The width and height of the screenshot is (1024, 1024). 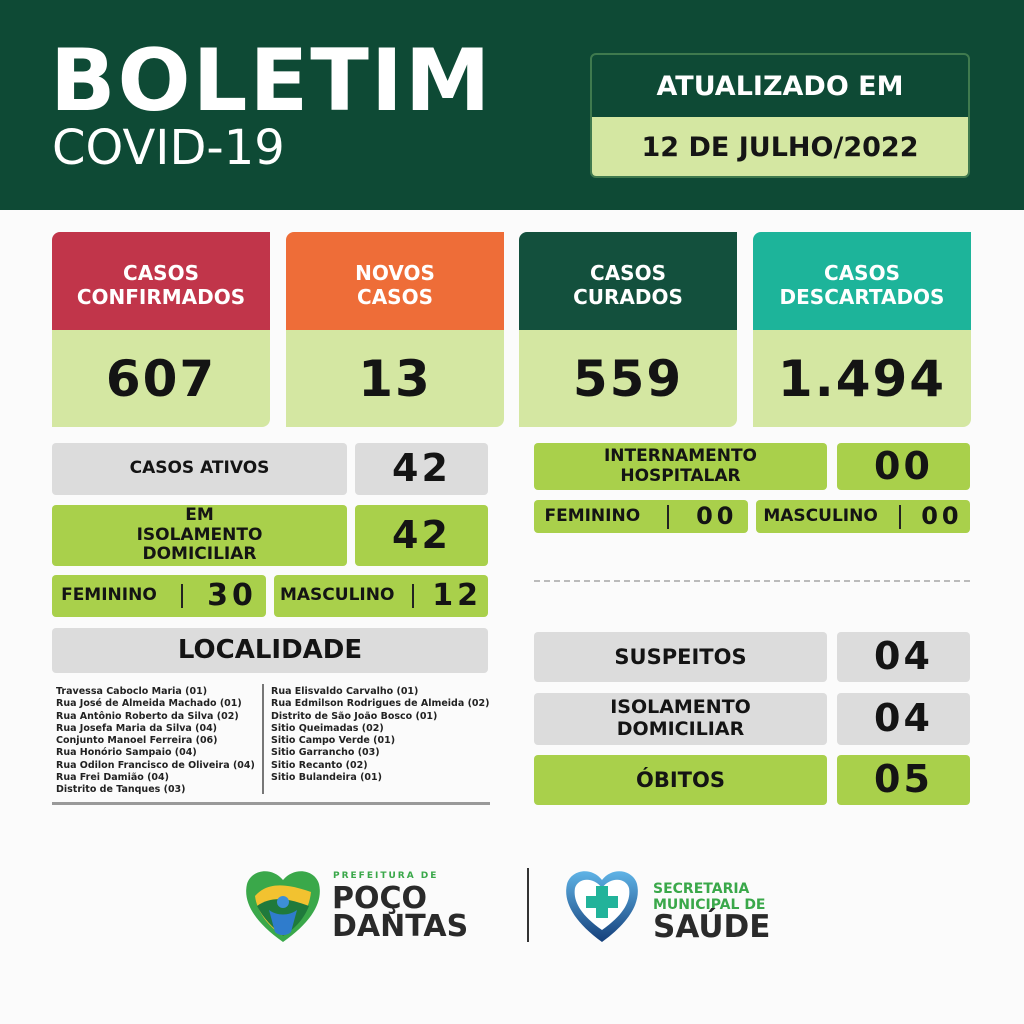 I want to click on card-descartados: CASOS DESCARTADOS 1.494, so click(x=862, y=329).